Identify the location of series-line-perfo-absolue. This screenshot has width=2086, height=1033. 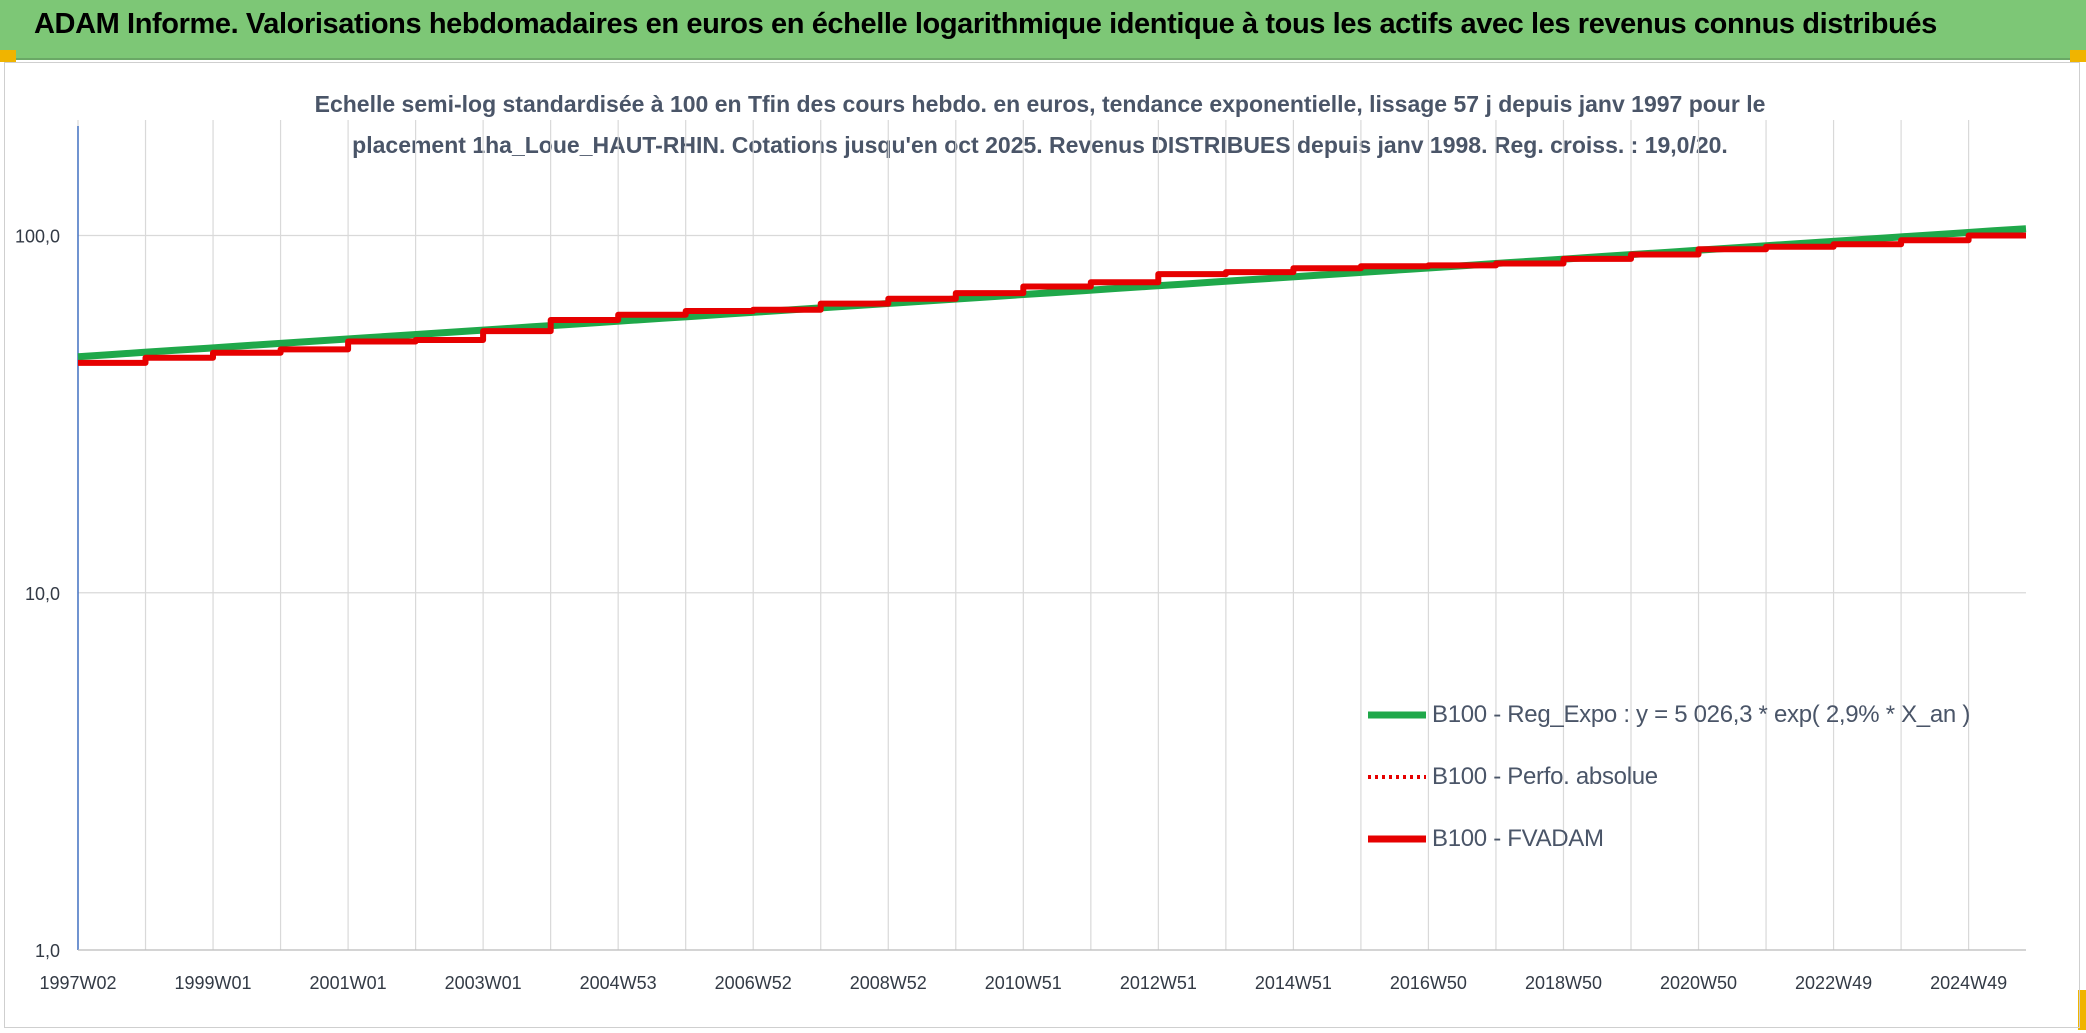
(1052, 299).